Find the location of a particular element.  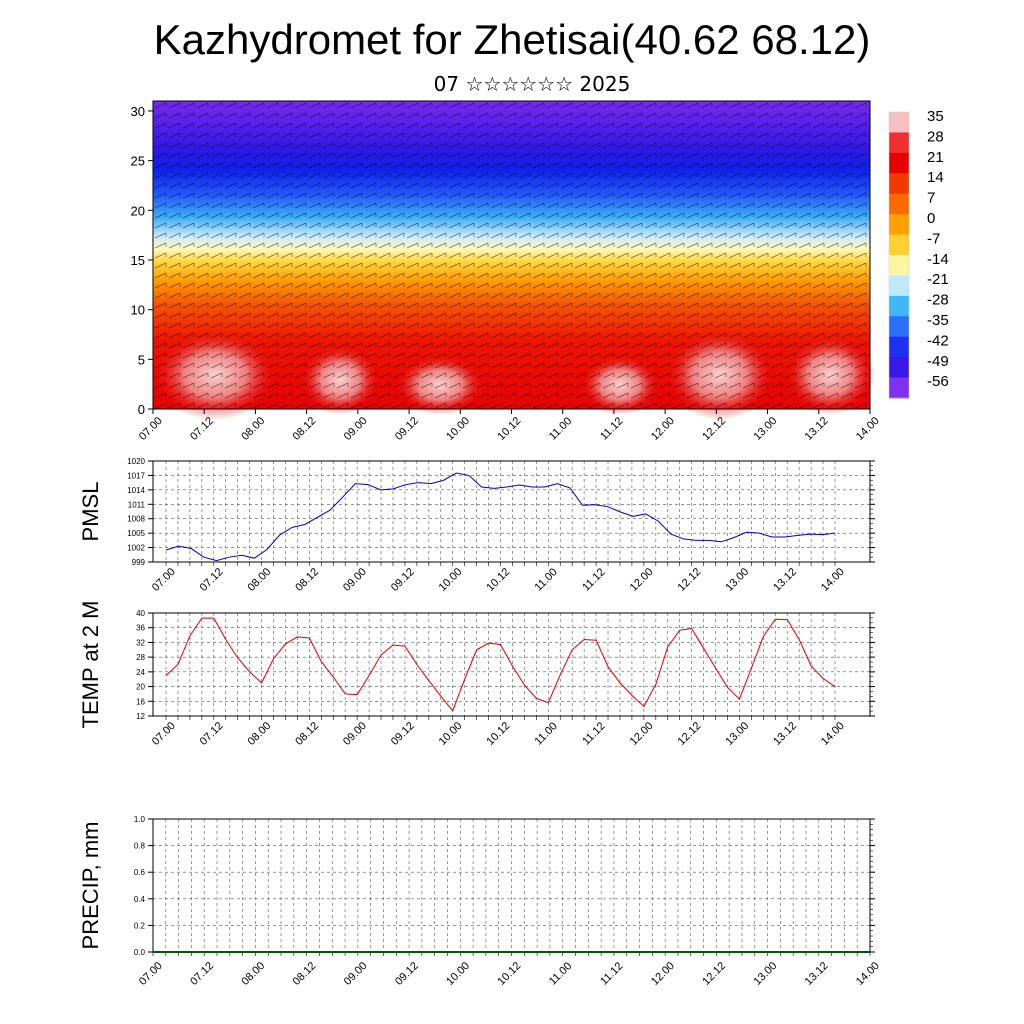

y-axis-label: PRECIP, mm is located at coordinates (90, 886).